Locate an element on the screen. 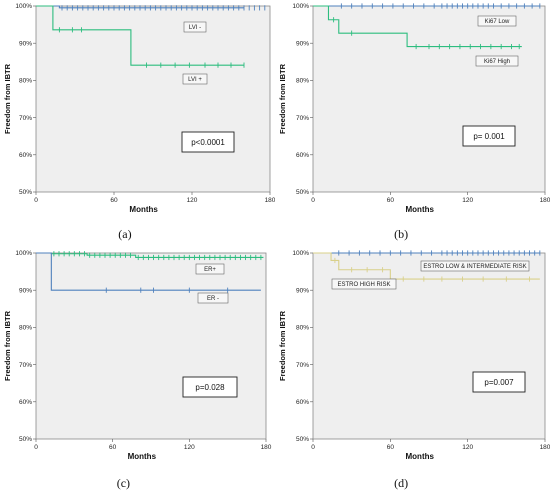 The image size is (550, 498). panel-caption: (c) is located at coordinates (123, 483).